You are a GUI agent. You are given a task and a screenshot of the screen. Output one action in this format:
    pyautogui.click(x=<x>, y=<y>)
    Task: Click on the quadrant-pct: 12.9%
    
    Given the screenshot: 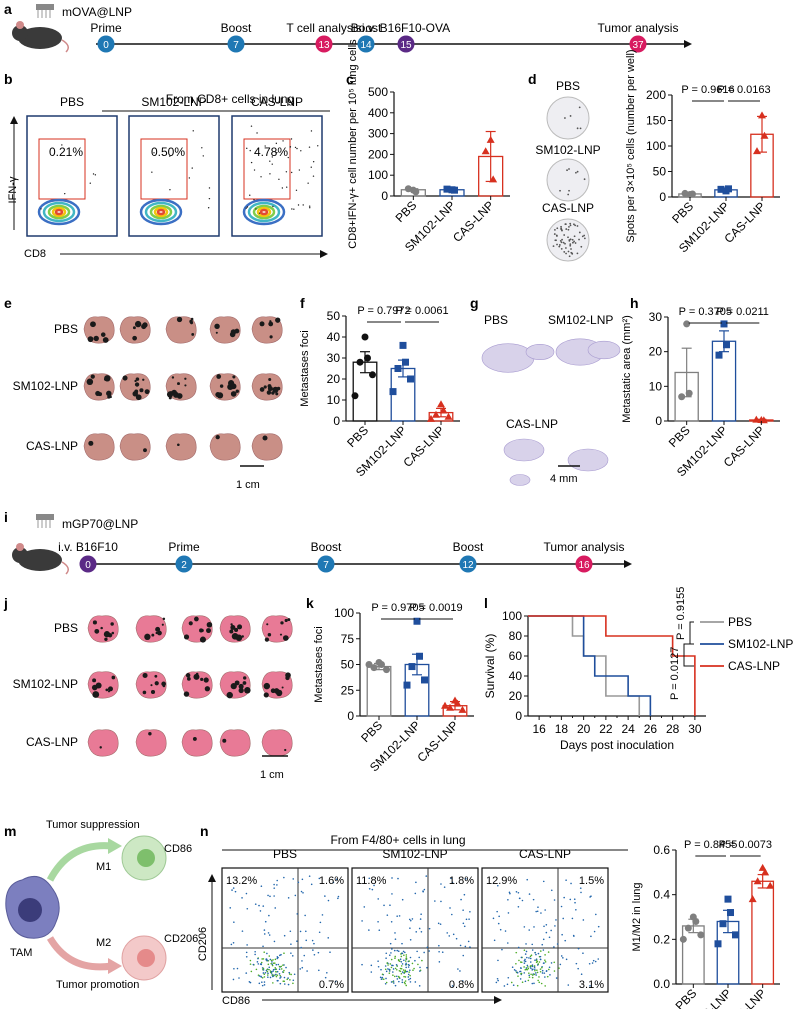 What is the action you would take?
    pyautogui.click(x=501, y=881)
    